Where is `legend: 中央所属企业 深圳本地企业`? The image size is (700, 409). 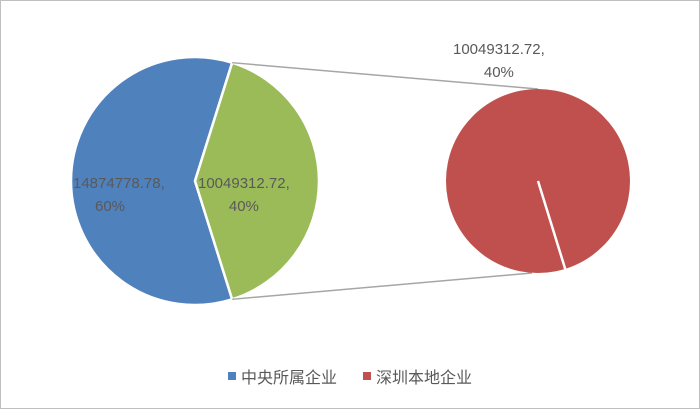 legend: 中央所属企业 深圳本地企业 is located at coordinates (350, 376).